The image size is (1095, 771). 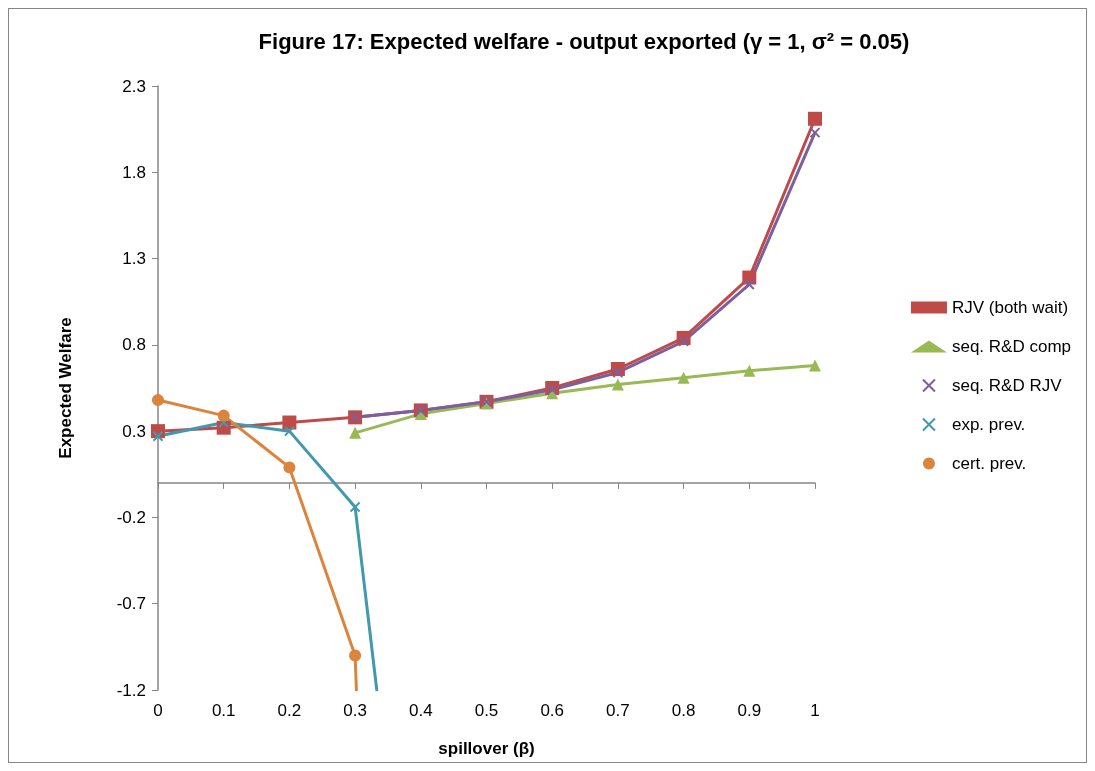 I want to click on y-tick-label: -1.2, so click(x=131, y=690).